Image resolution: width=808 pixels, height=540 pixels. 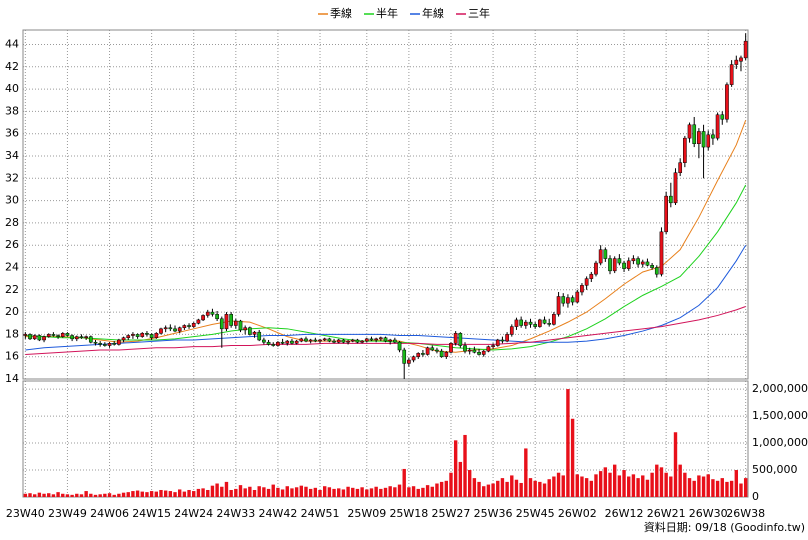 I want to click on volume-tick-label: 1,000,000, so click(x=780, y=442).